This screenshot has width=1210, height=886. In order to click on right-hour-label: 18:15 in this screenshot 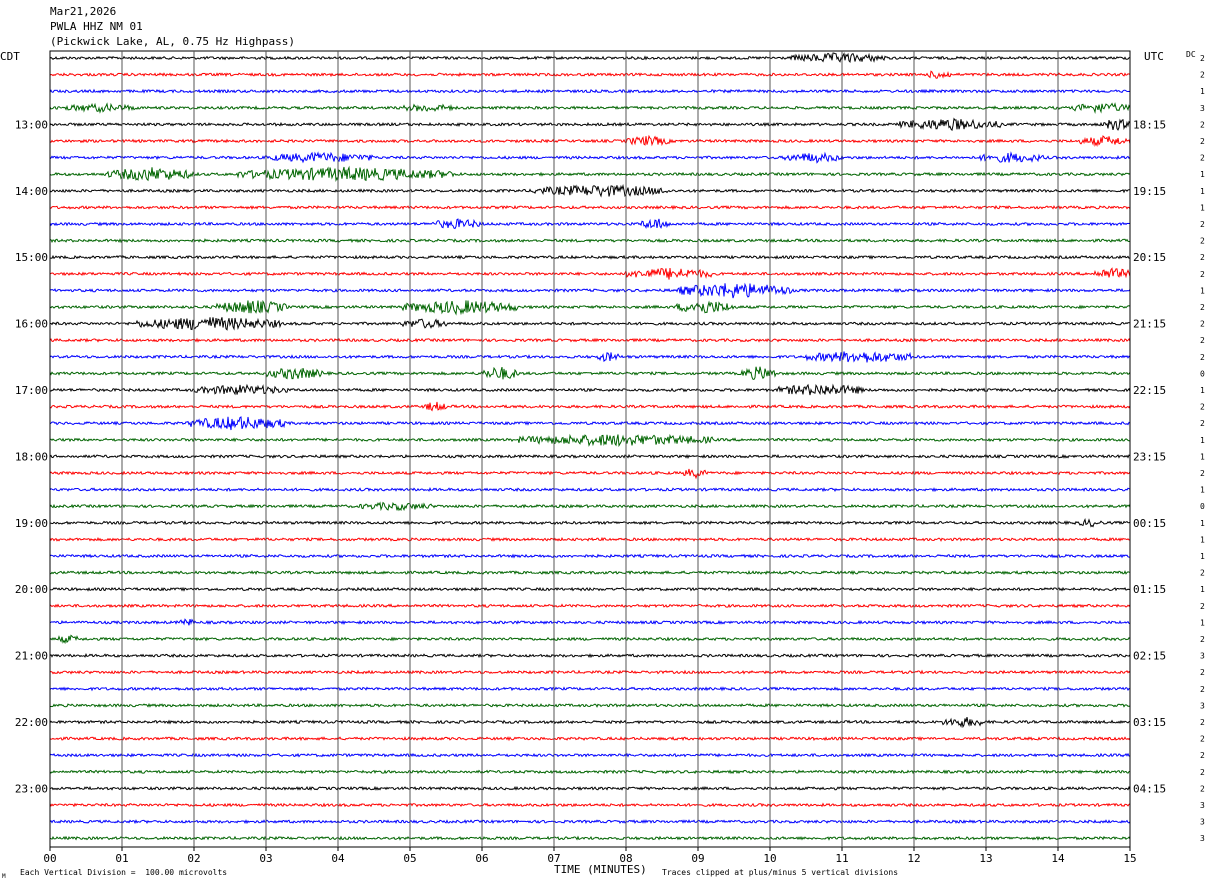, I will do `click(1149, 124)`.